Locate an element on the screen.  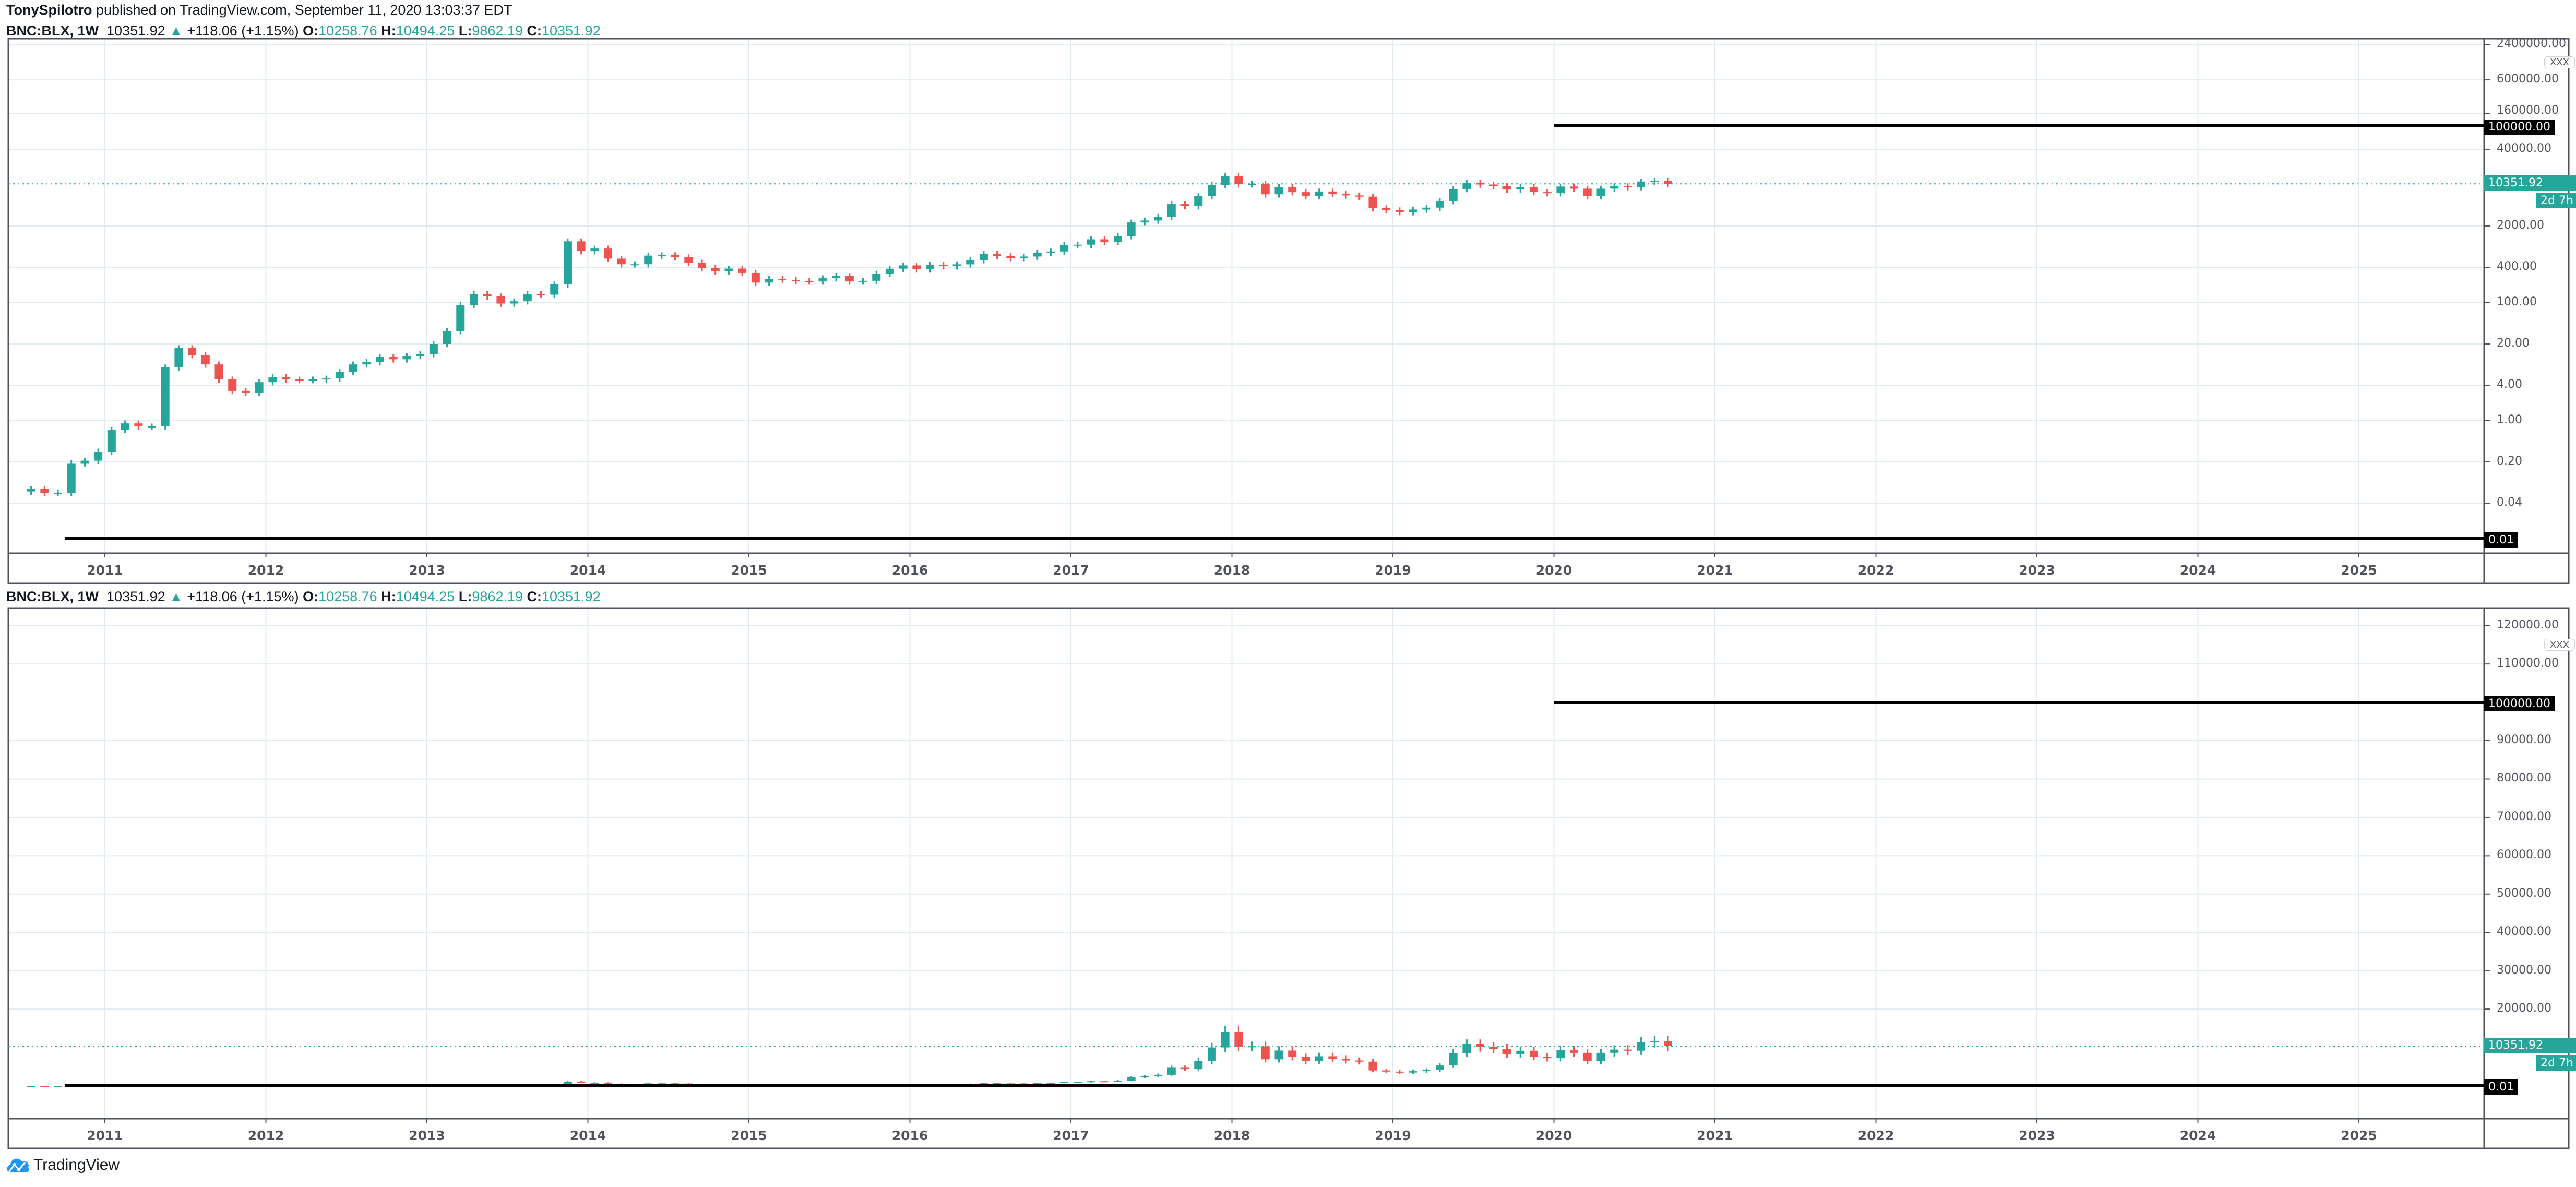
author-name: TonySpilotro is located at coordinates (49, 10).